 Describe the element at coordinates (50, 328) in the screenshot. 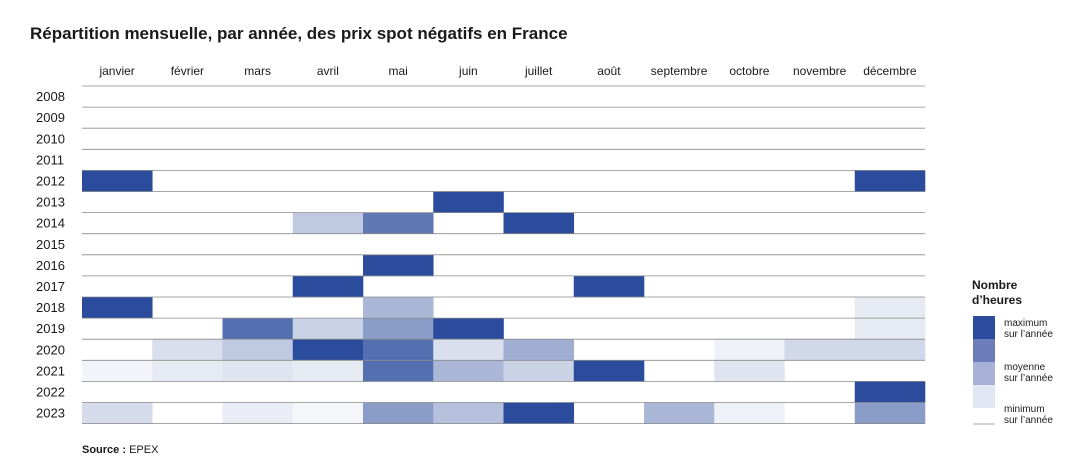

I see `year-label: 2019` at that location.